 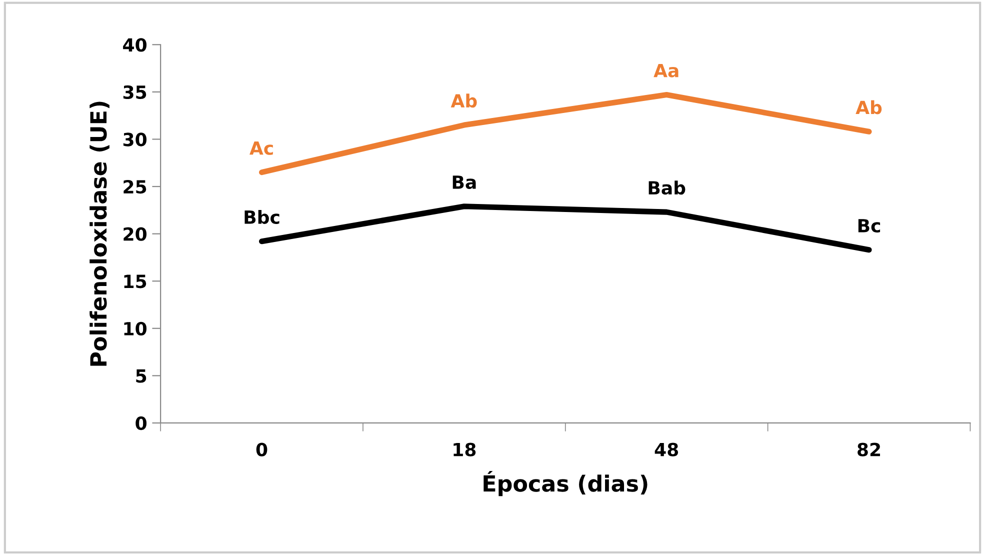 I want to click on y-tick-label: 20, so click(x=135, y=234).